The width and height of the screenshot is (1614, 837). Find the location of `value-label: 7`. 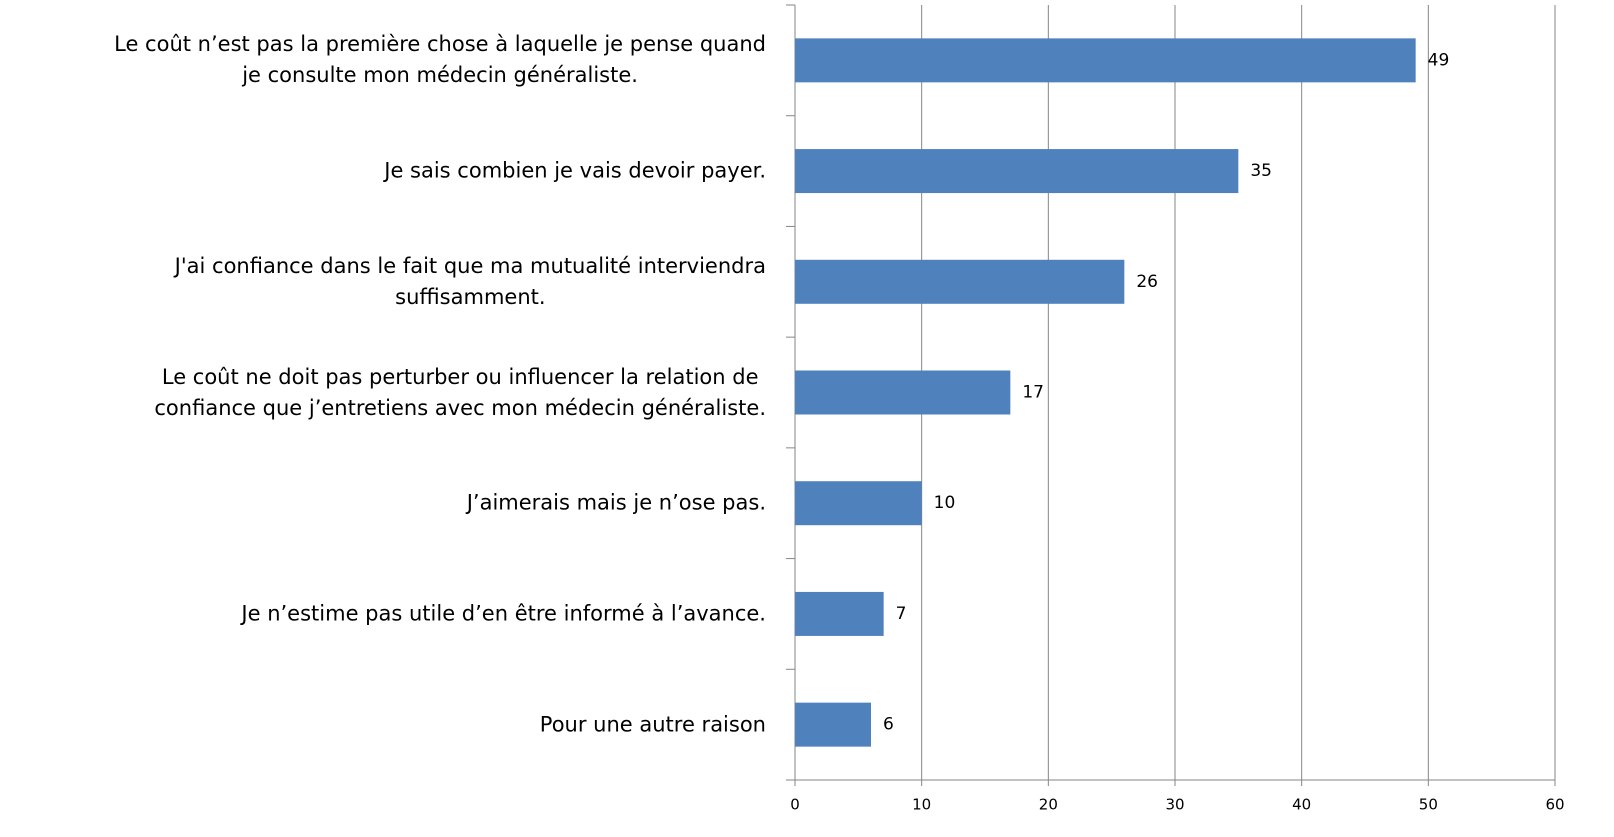

value-label: 7 is located at coordinates (901, 614).